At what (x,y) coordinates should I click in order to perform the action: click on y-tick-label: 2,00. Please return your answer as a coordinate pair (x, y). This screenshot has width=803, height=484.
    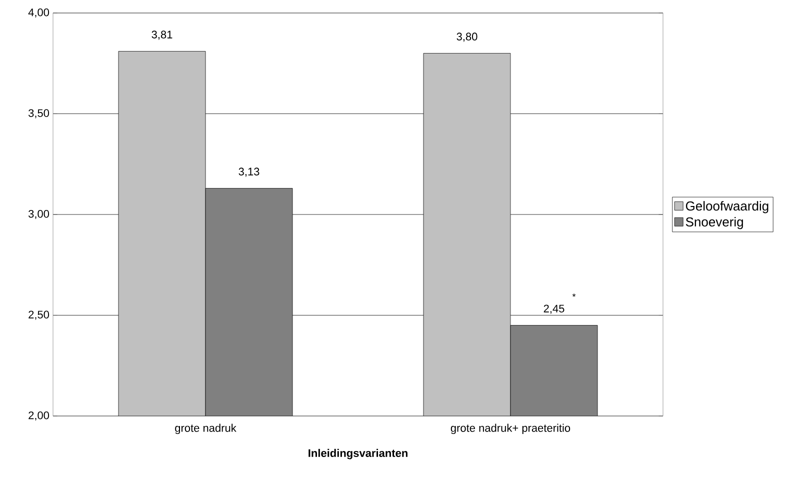
    Looking at the image, I should click on (39, 416).